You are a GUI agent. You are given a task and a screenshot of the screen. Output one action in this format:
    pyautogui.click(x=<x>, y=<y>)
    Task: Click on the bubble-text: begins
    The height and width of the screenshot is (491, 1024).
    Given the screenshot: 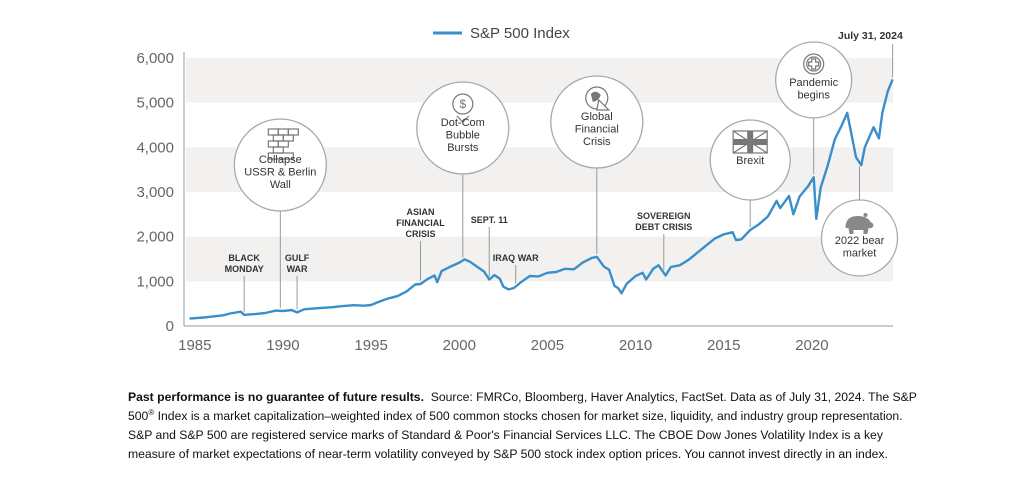 What is the action you would take?
    pyautogui.click(x=813, y=96)
    